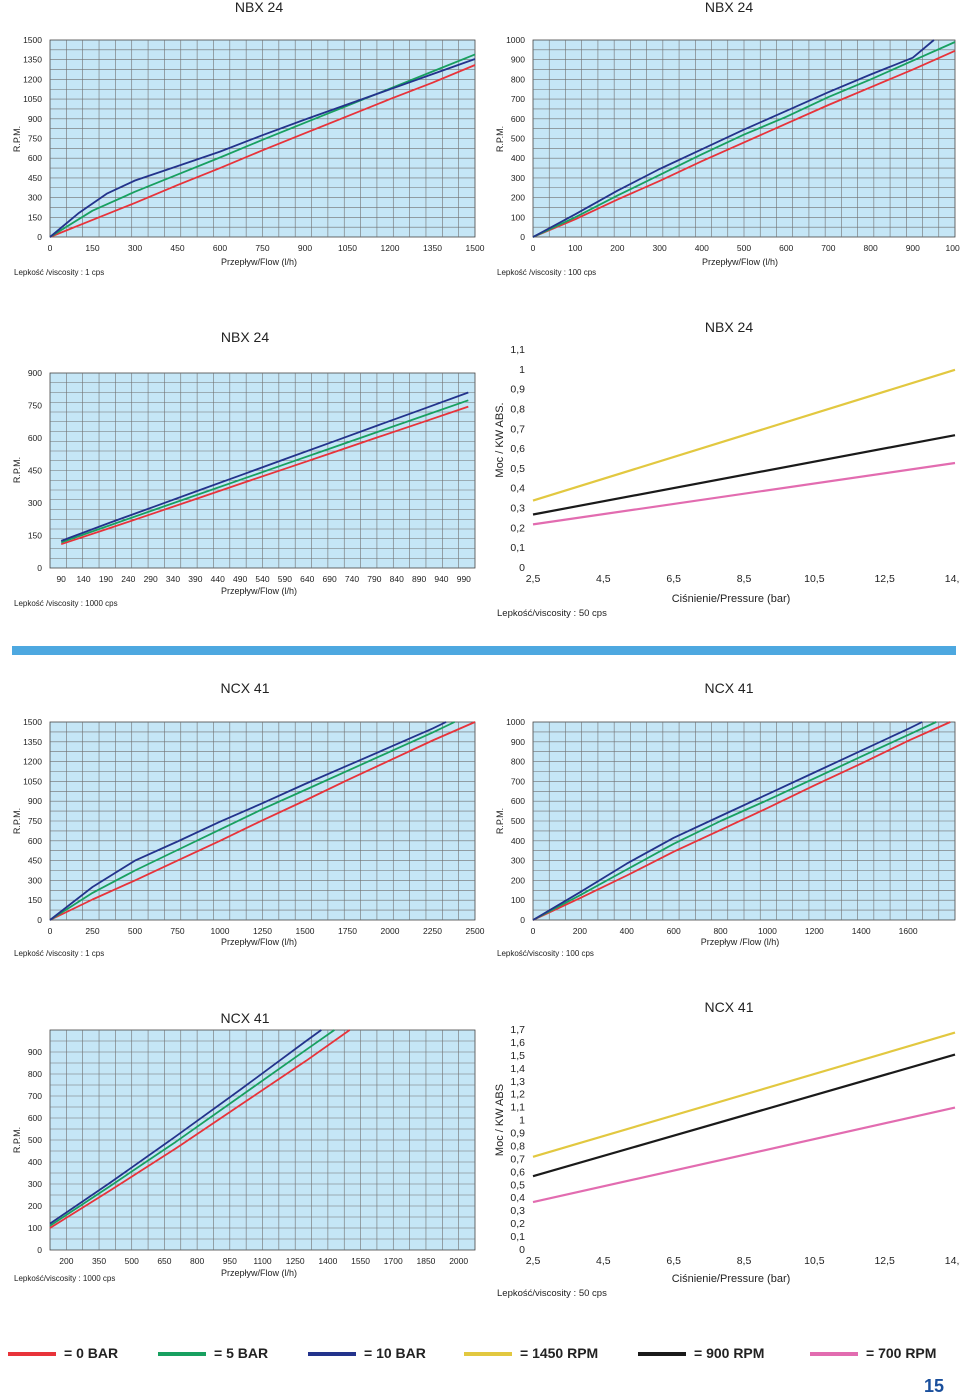  I want to click on y-tick-label: 1,7, so click(517, 1030).